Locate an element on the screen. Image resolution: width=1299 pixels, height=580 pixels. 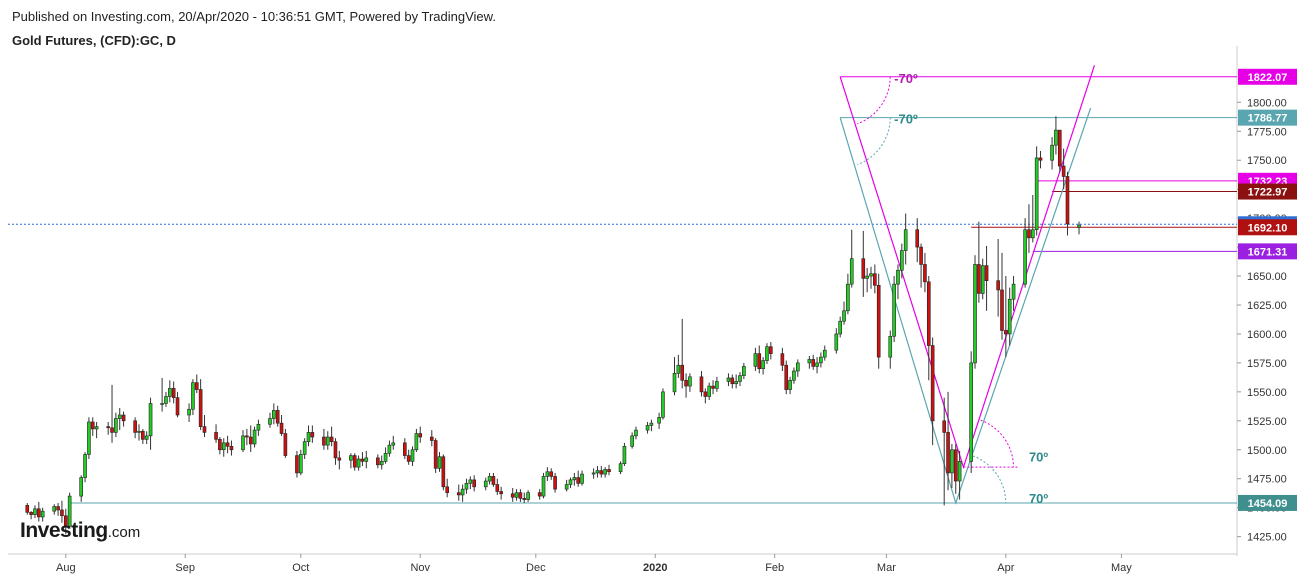
investing-logo: Investing.com is located at coordinates (80, 531).